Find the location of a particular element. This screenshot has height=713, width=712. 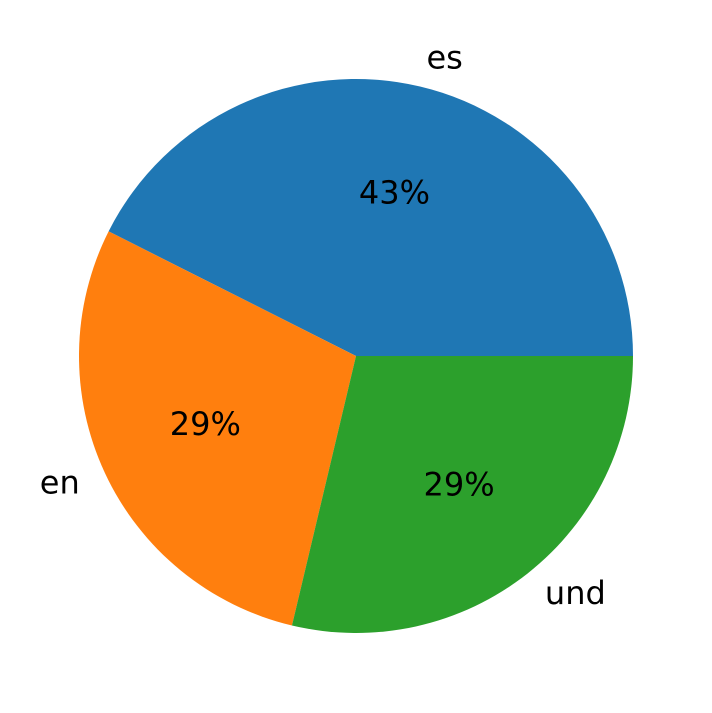

slice-label: es is located at coordinates (444, 58).